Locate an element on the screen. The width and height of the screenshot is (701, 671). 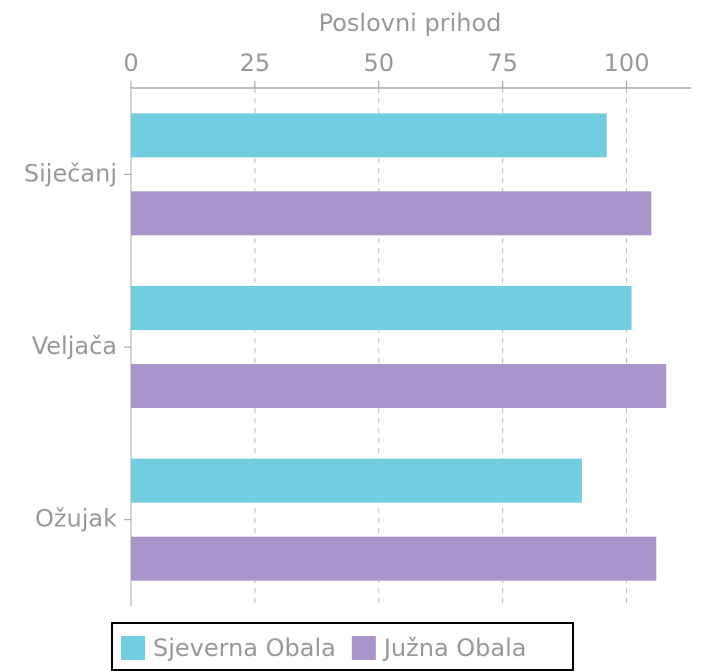
legend-label: Sjeverna Obala is located at coordinates (244, 648).